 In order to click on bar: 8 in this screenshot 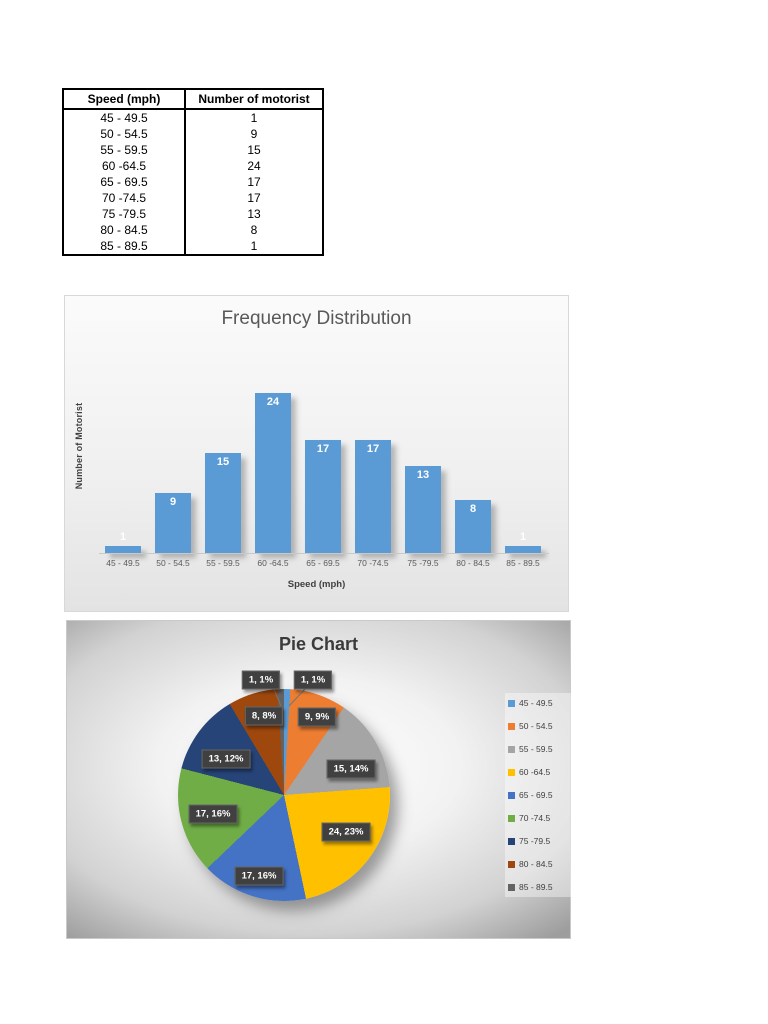, I will do `click(473, 526)`.